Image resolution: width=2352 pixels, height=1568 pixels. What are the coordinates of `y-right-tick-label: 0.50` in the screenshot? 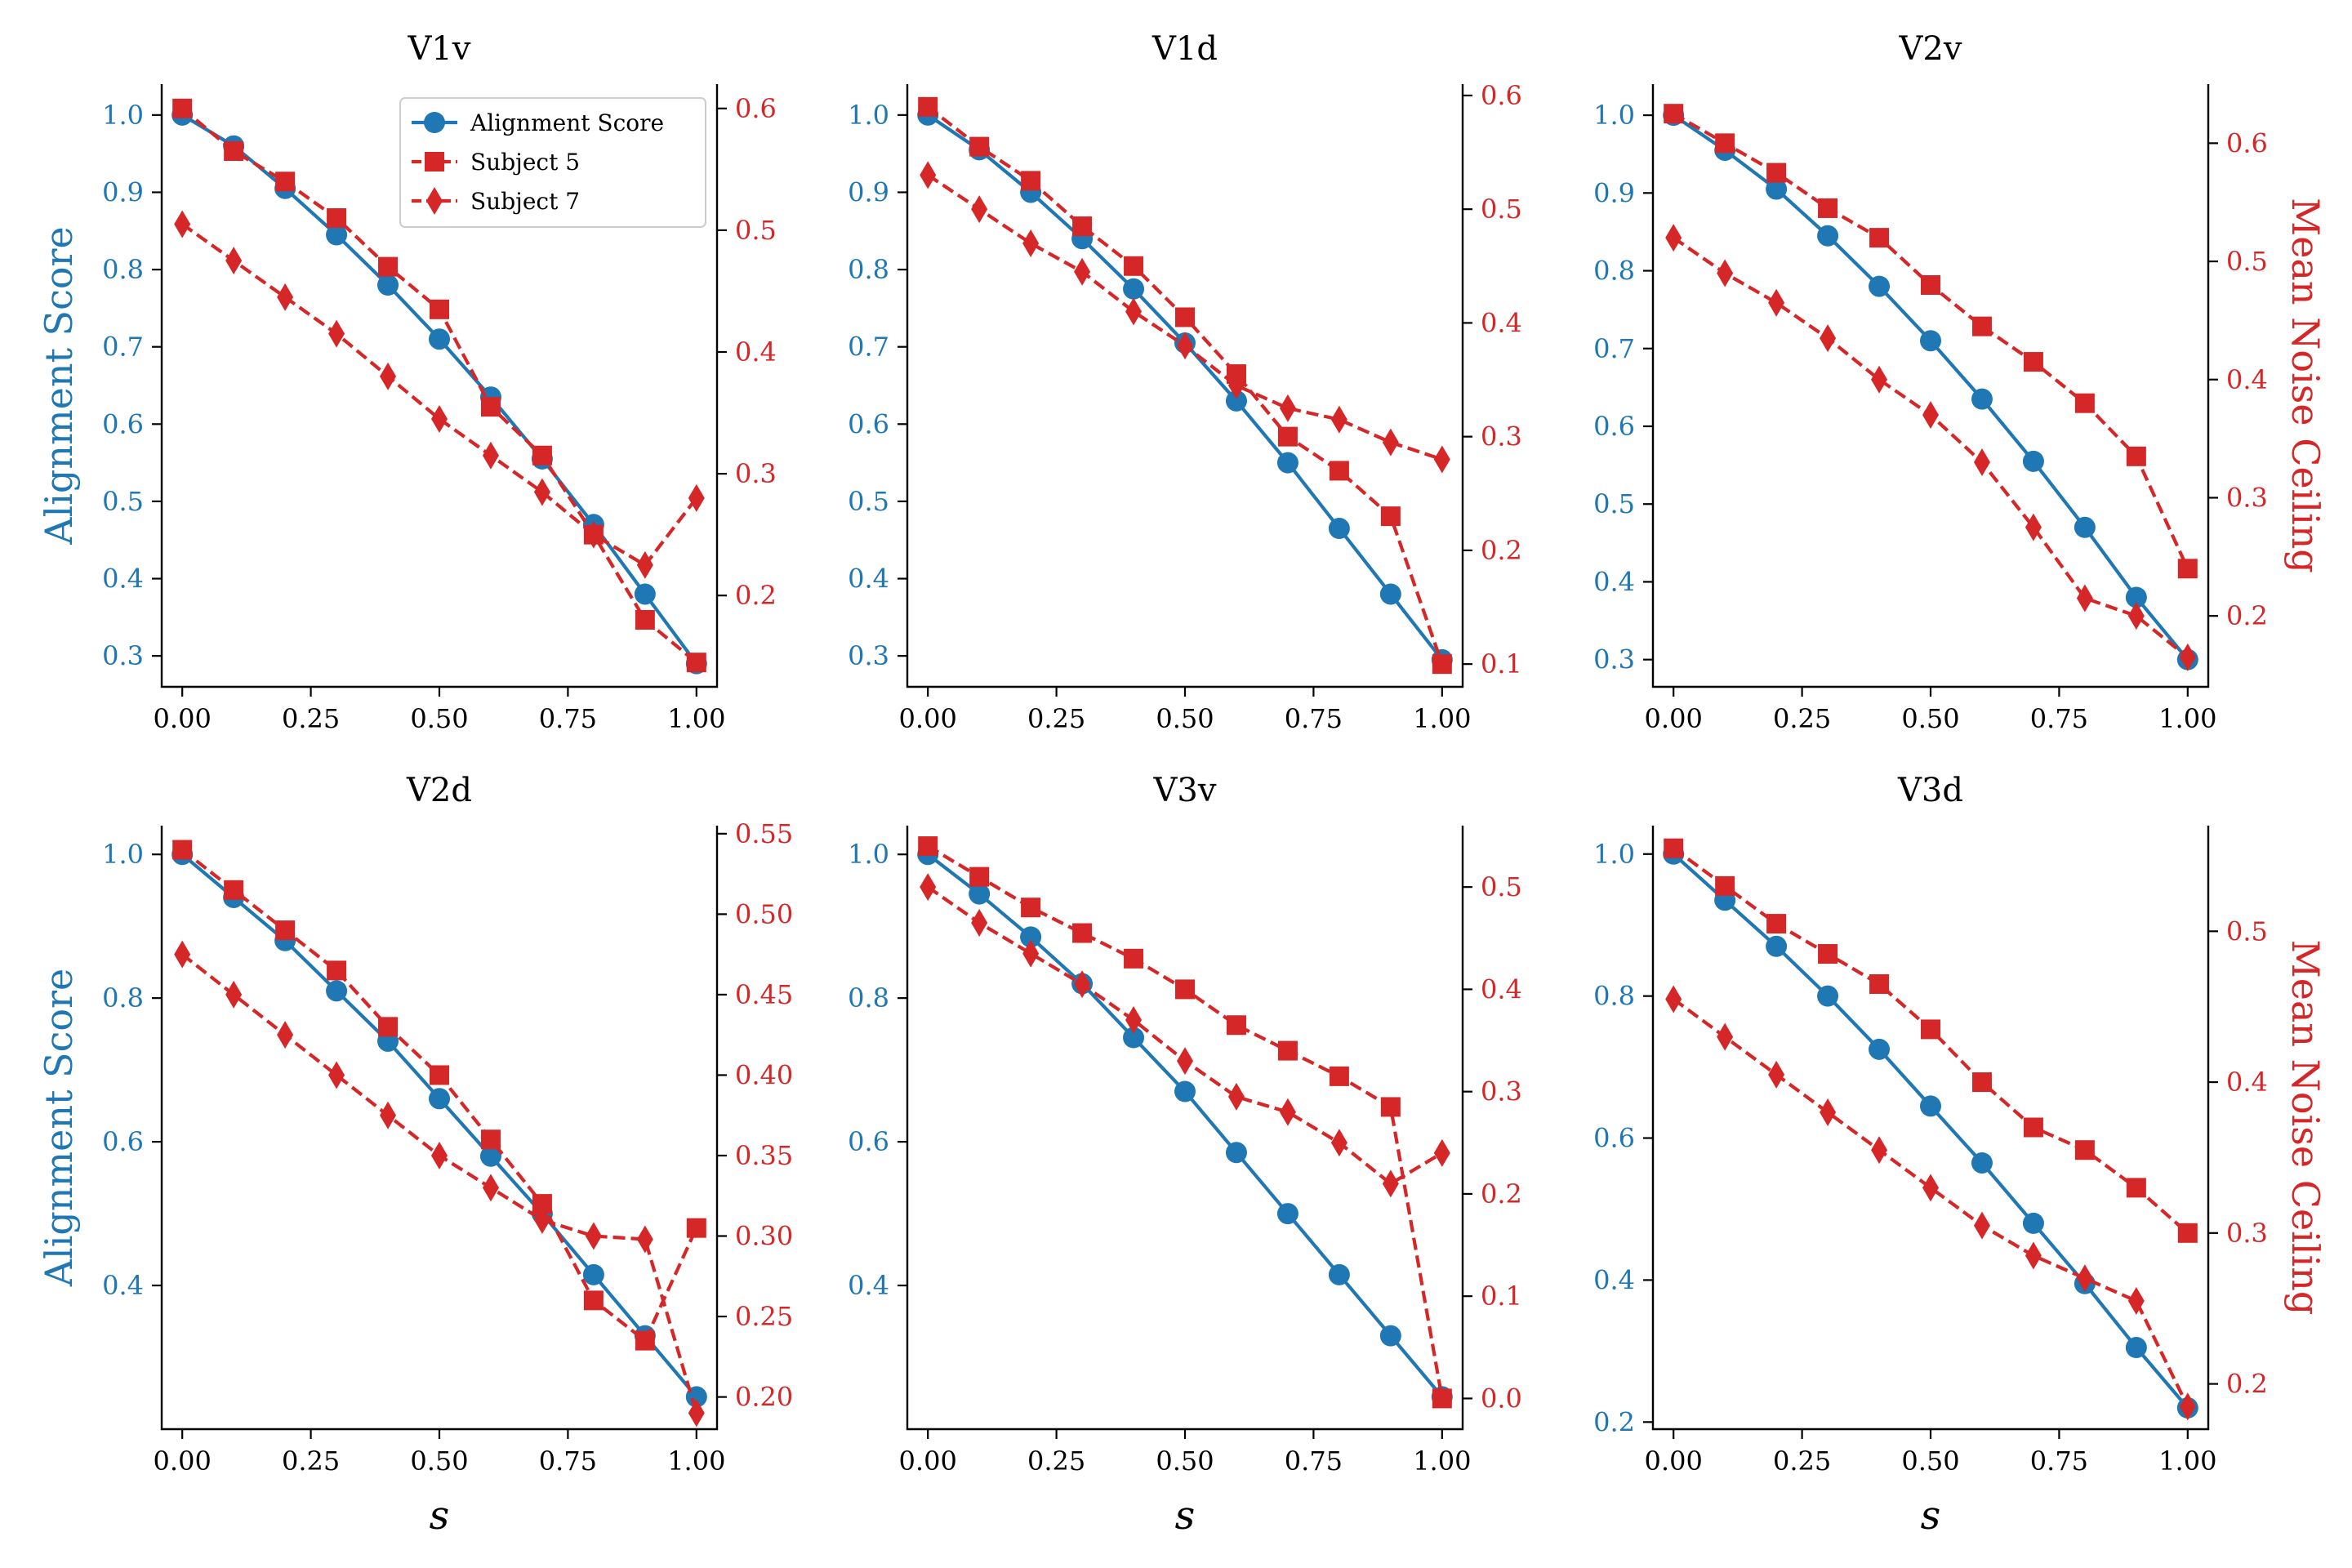 It's located at (764, 914).